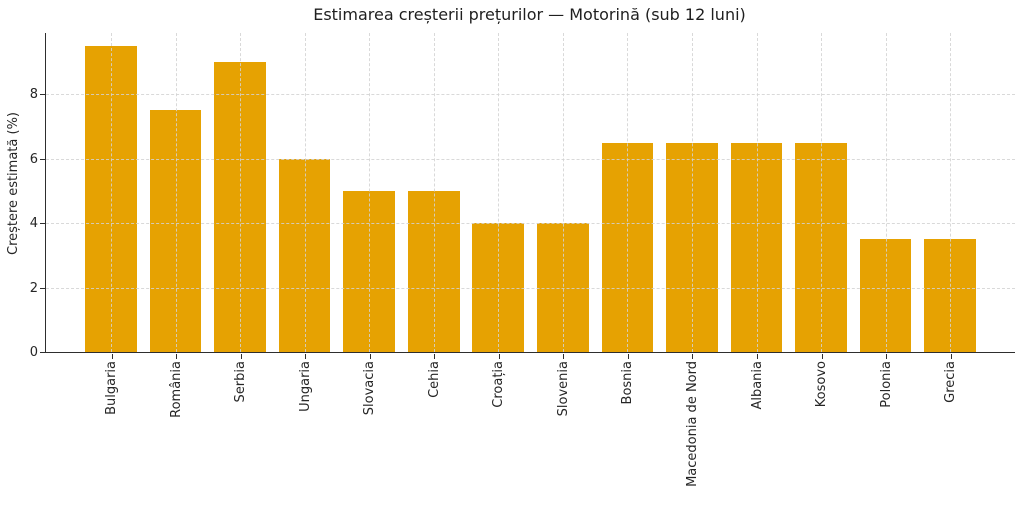  What do you see at coordinates (757, 385) in the screenshot?
I see `x-tick-label: Albania` at bounding box center [757, 385].